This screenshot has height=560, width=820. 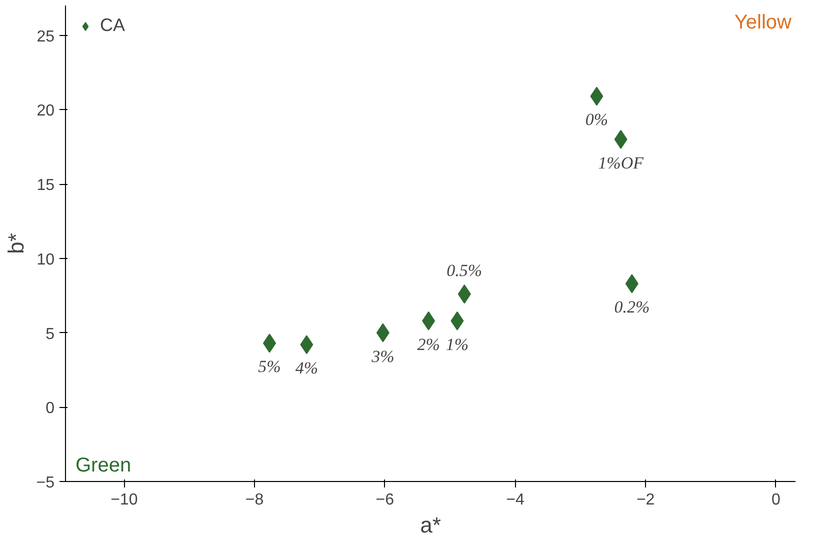 What do you see at coordinates (645, 500) in the screenshot?
I see `x-tick-label: −2` at bounding box center [645, 500].